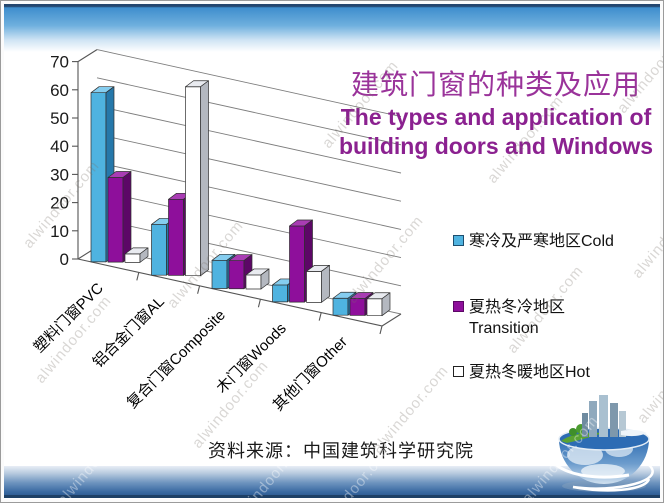  What do you see at coordinates (59, 174) in the screenshot?
I see `y-tick-label: 30` at bounding box center [59, 174].